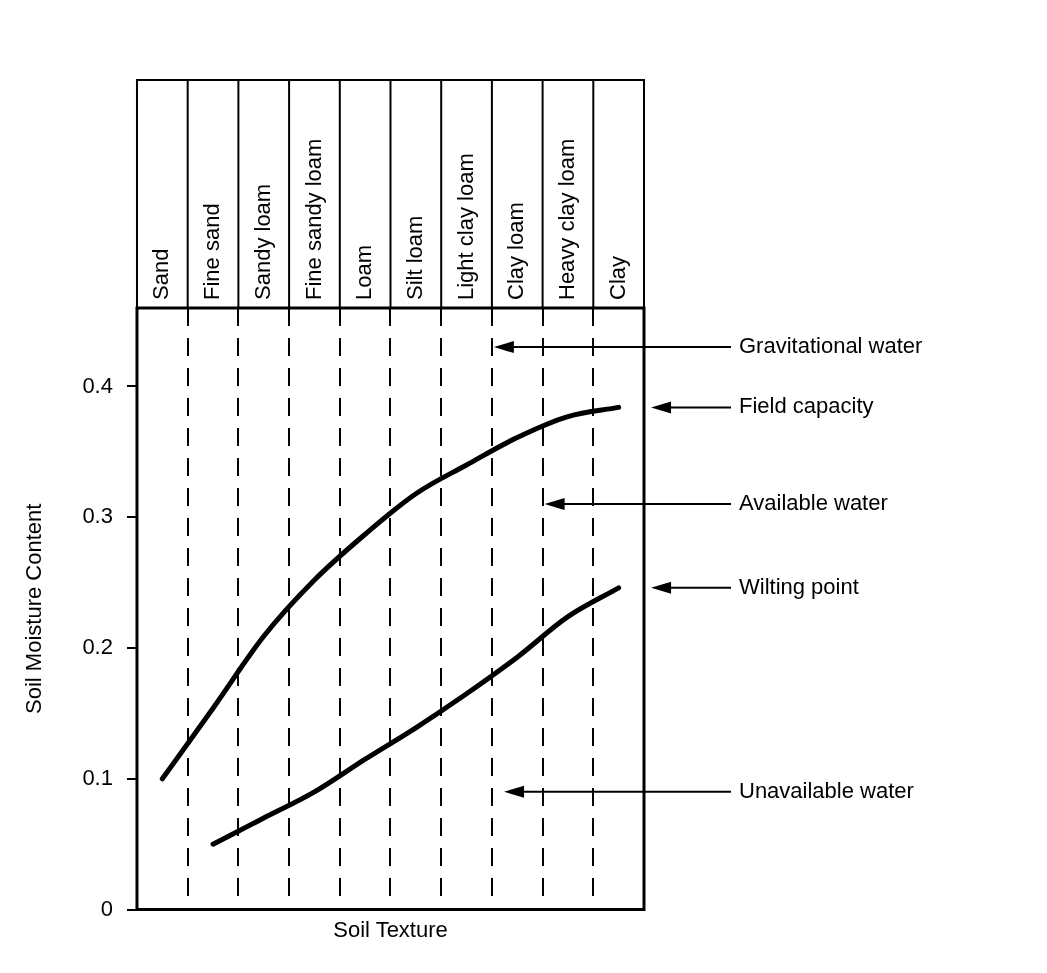  Describe the element at coordinates (414, 257) in the screenshot. I see `x-tick-label: Silt loam` at that location.